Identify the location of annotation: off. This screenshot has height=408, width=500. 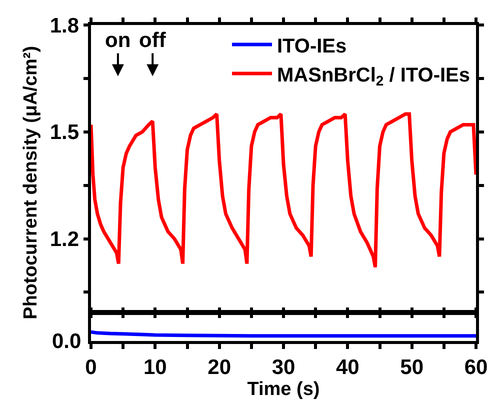
(153, 40).